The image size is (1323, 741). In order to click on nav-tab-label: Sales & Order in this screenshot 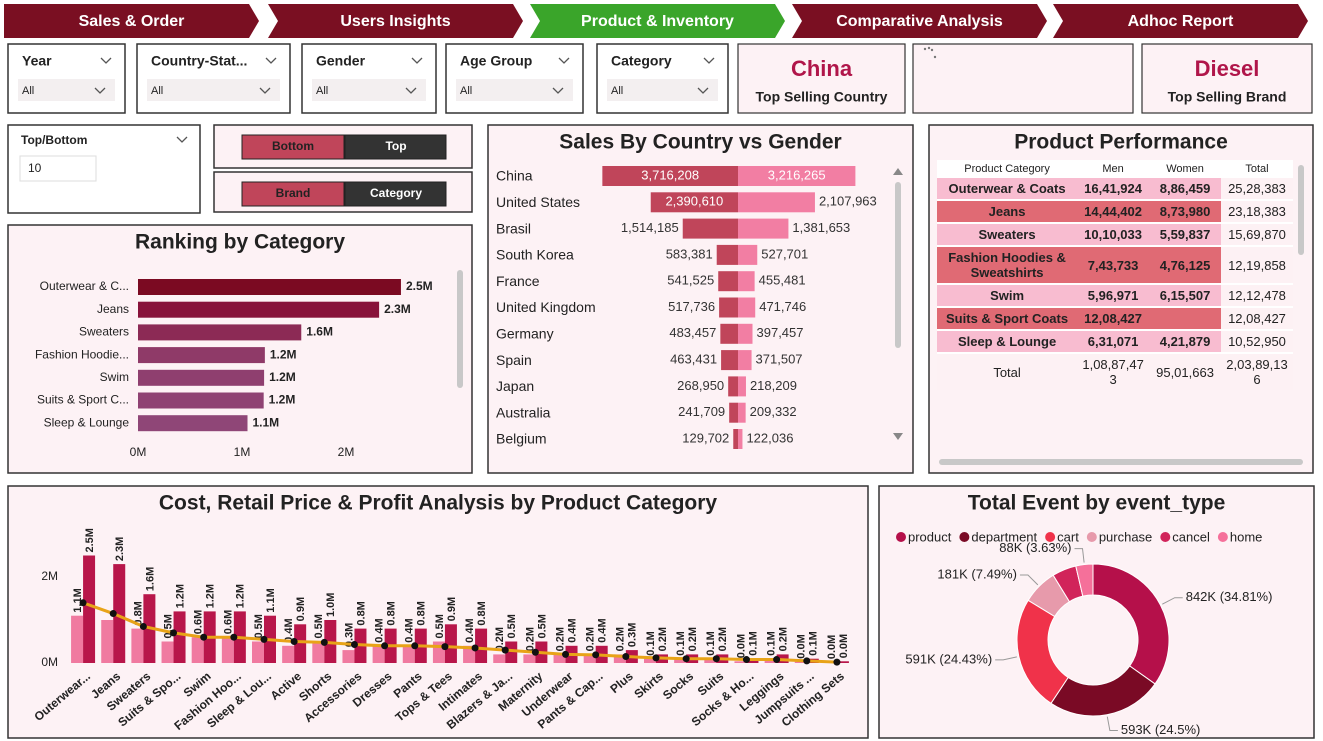, I will do `click(132, 21)`.